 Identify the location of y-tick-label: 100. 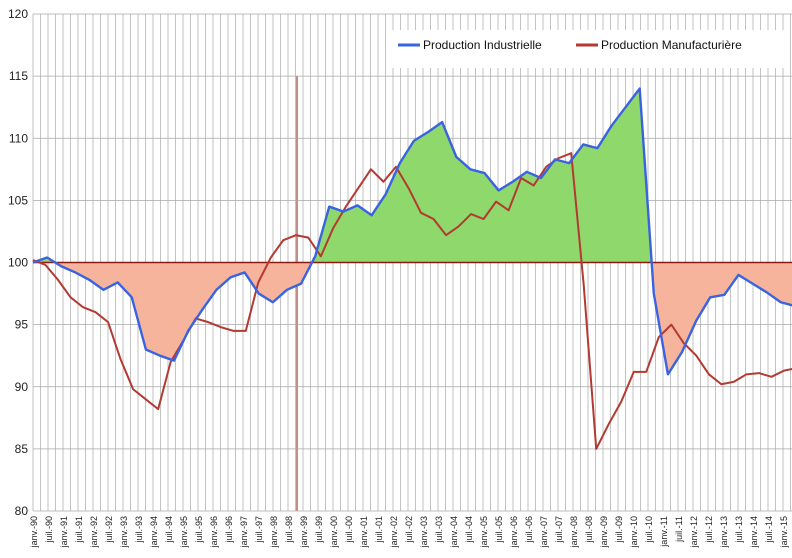
(18, 263).